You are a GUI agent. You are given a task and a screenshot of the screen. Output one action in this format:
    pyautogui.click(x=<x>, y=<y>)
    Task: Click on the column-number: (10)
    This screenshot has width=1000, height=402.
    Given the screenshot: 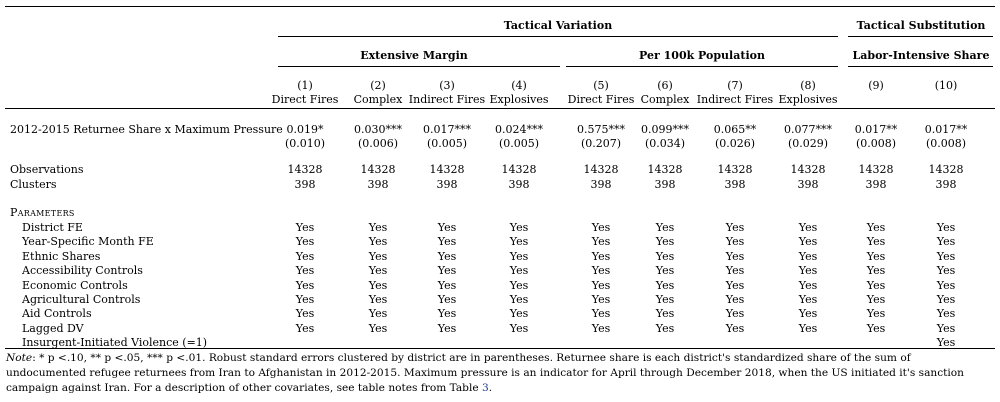 What is the action you would take?
    pyautogui.click(x=946, y=85)
    